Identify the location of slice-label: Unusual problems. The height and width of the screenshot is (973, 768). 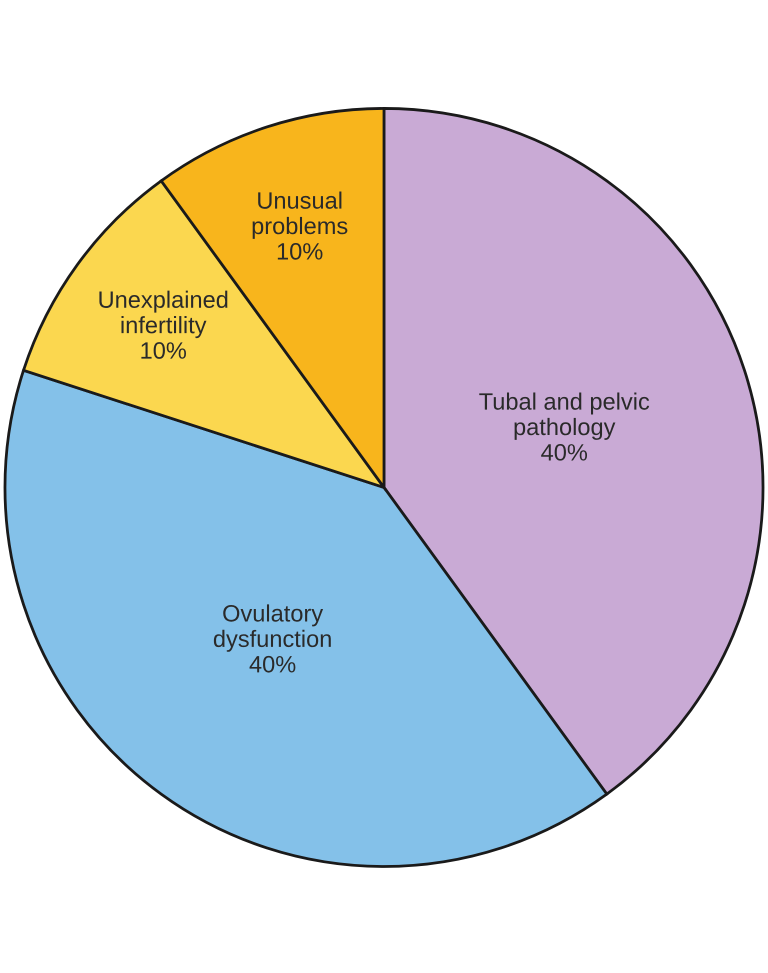
(300, 215).